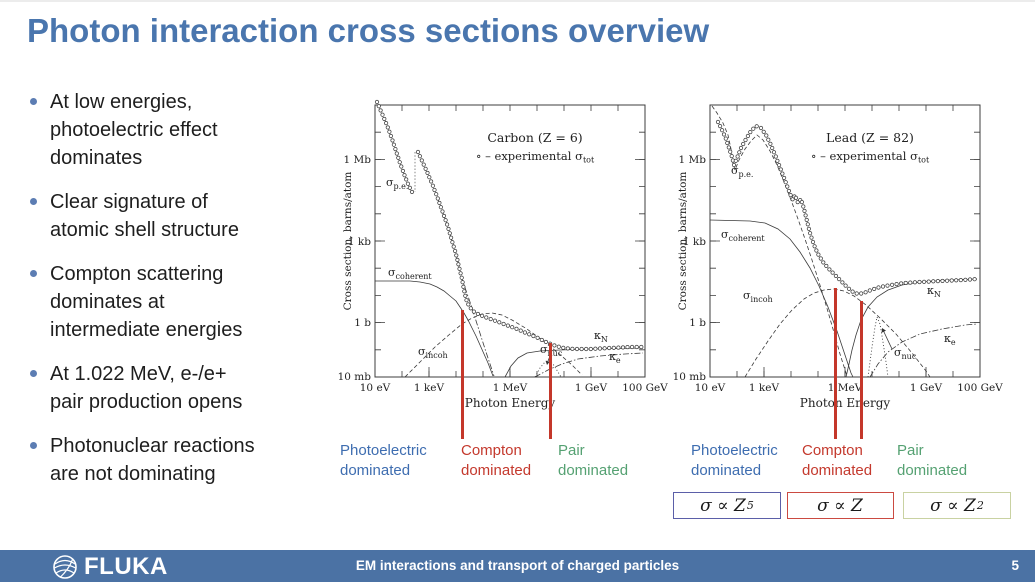 Image resolution: width=1035 pixels, height=583 pixels. What do you see at coordinates (845, 403) in the screenshot?
I see `x-axis-title: Photon Energy` at bounding box center [845, 403].